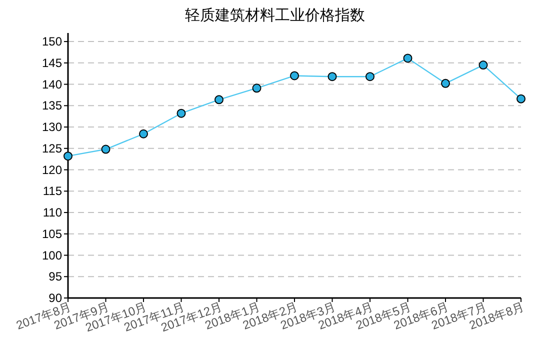 The image size is (550, 350). Describe the element at coordinates (52, 255) in the screenshot. I see `y-tick-label: 100` at that location.